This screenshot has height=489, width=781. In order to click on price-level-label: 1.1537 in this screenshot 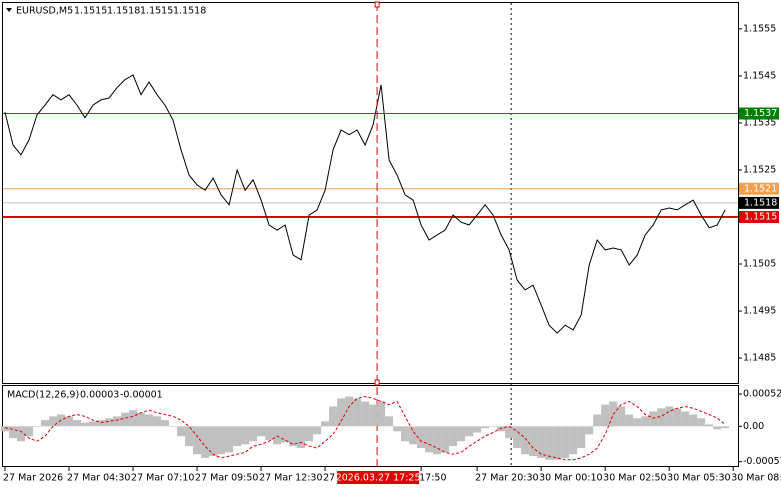, I will do `click(760, 113)`.